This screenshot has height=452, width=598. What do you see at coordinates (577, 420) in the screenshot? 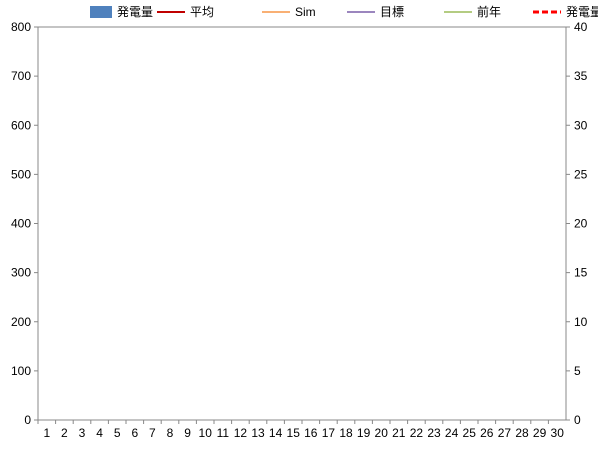
I see `y-right-tick-label: 0` at bounding box center [577, 420].